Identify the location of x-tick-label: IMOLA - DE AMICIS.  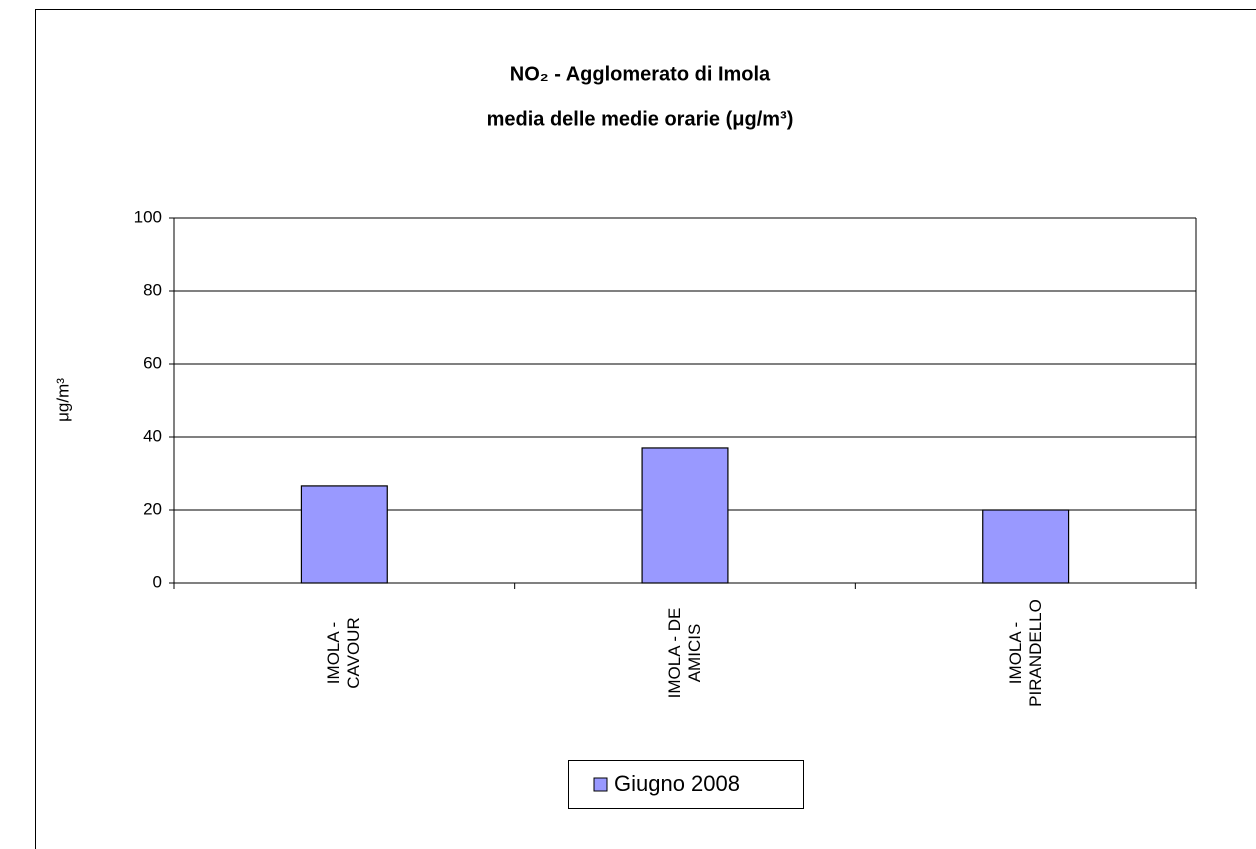
(684, 653).